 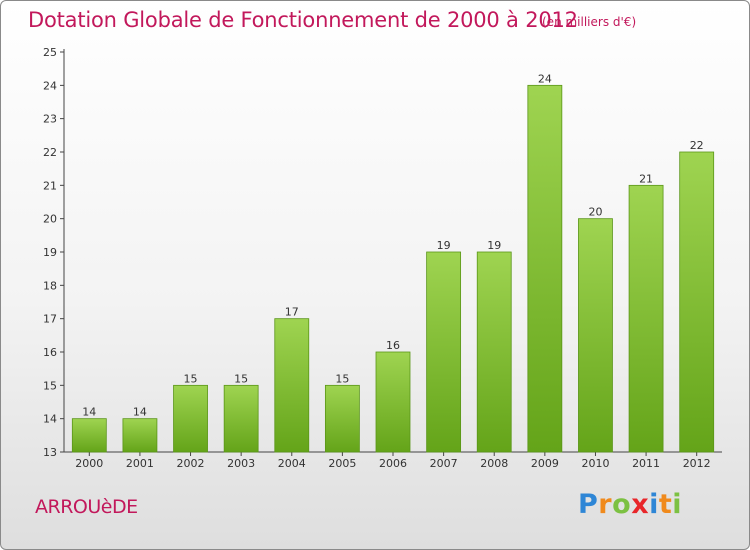 I want to click on x-tick-label: 2003, so click(x=241, y=463).